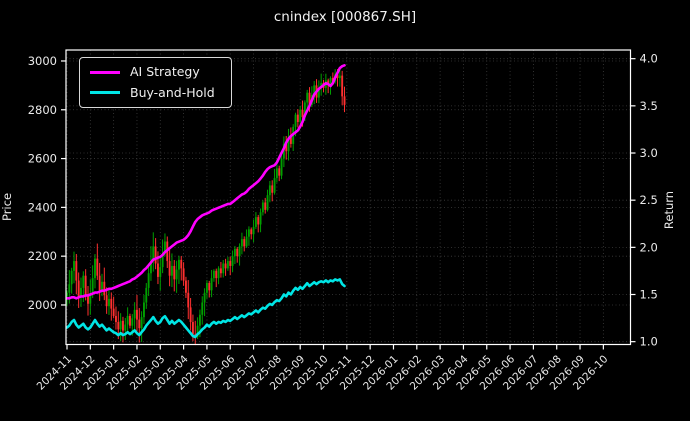 The width and height of the screenshot is (690, 421). Describe the element at coordinates (669, 210) in the screenshot. I see `right-axis-label: Return` at that location.